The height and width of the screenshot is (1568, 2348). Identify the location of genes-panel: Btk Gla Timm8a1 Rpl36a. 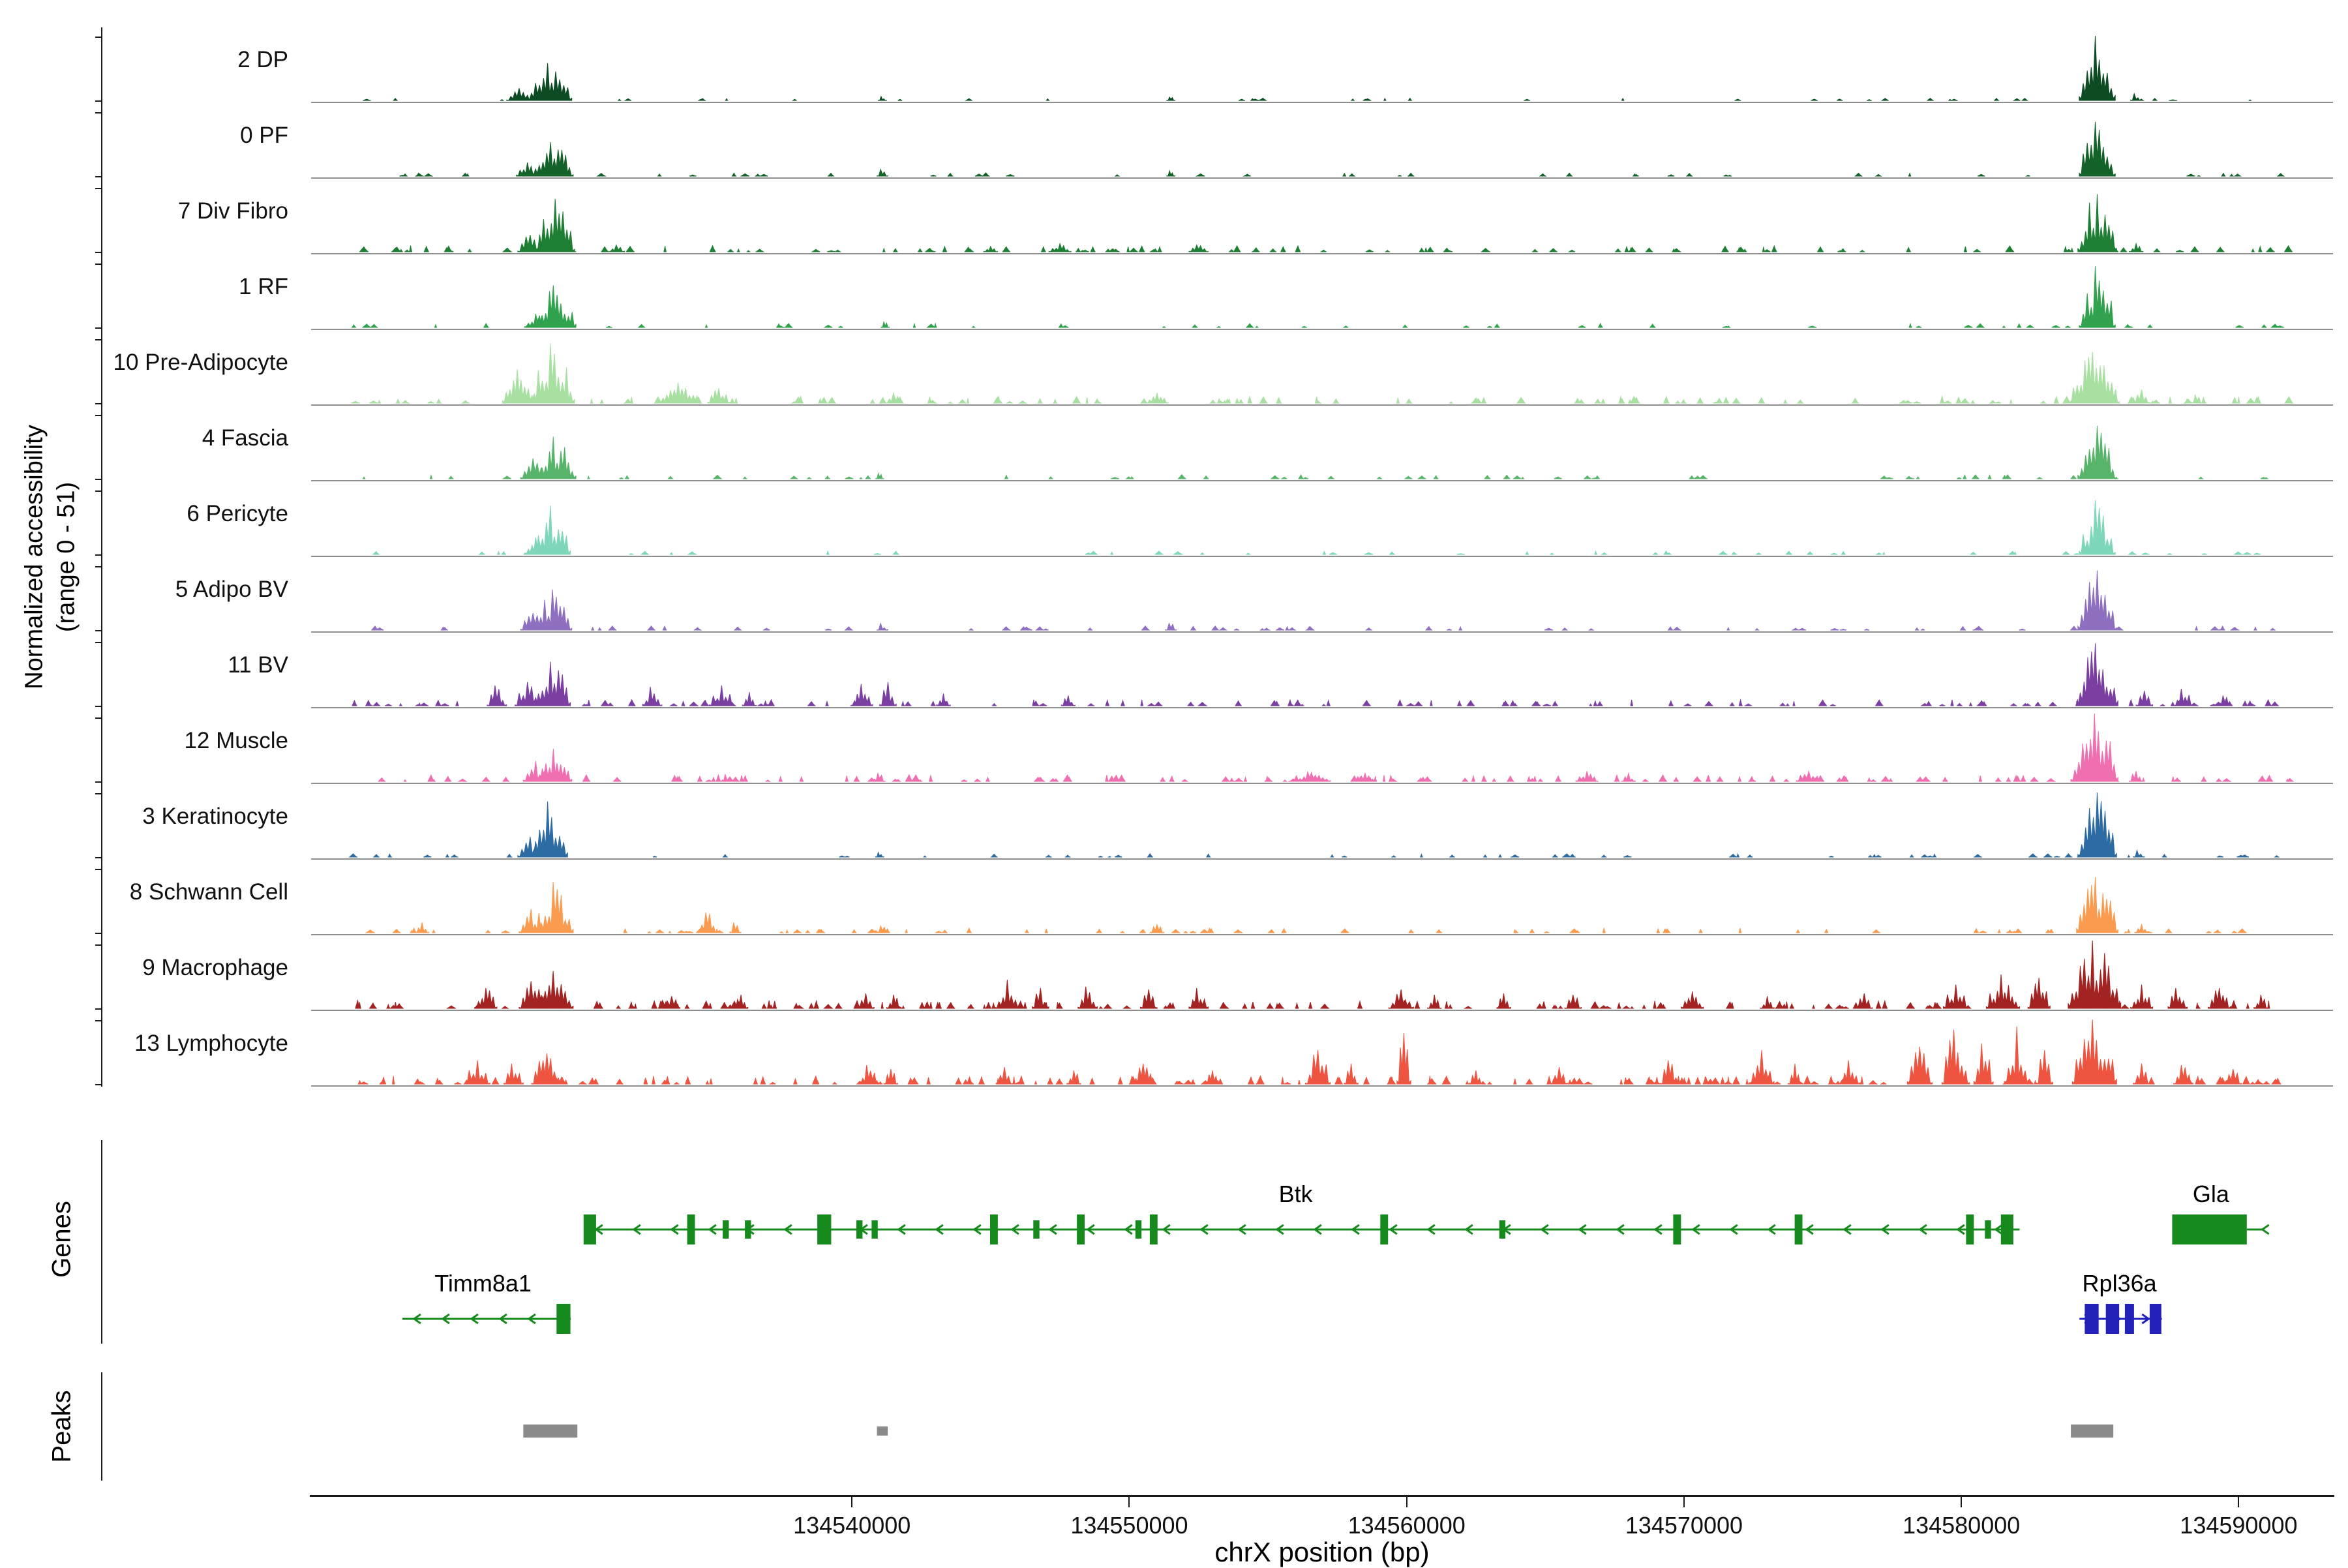
(1322, 1255).